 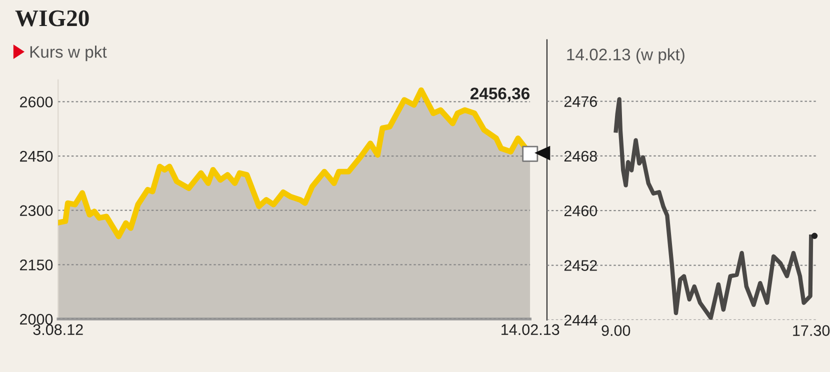 I want to click on annotation: 2456,36, so click(x=500, y=95).